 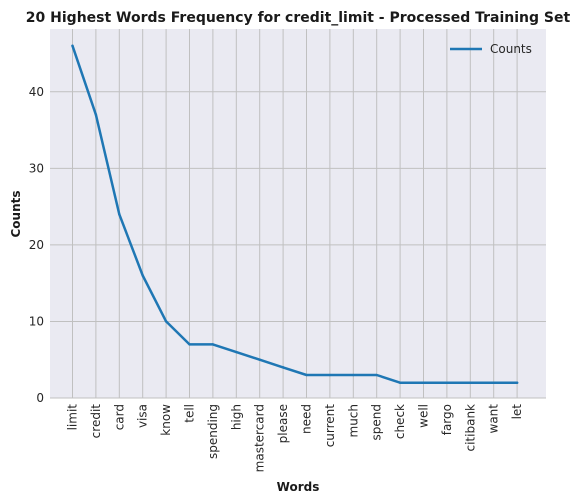 What do you see at coordinates (330, 426) in the screenshot?
I see `x-tick-label: current` at bounding box center [330, 426].